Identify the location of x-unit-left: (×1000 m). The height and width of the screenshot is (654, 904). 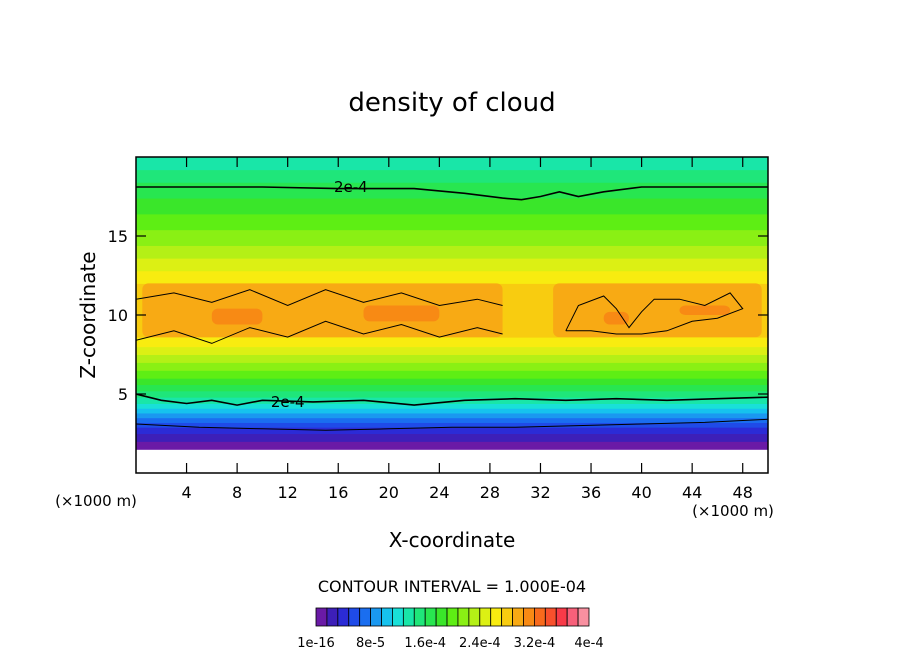
(96, 501).